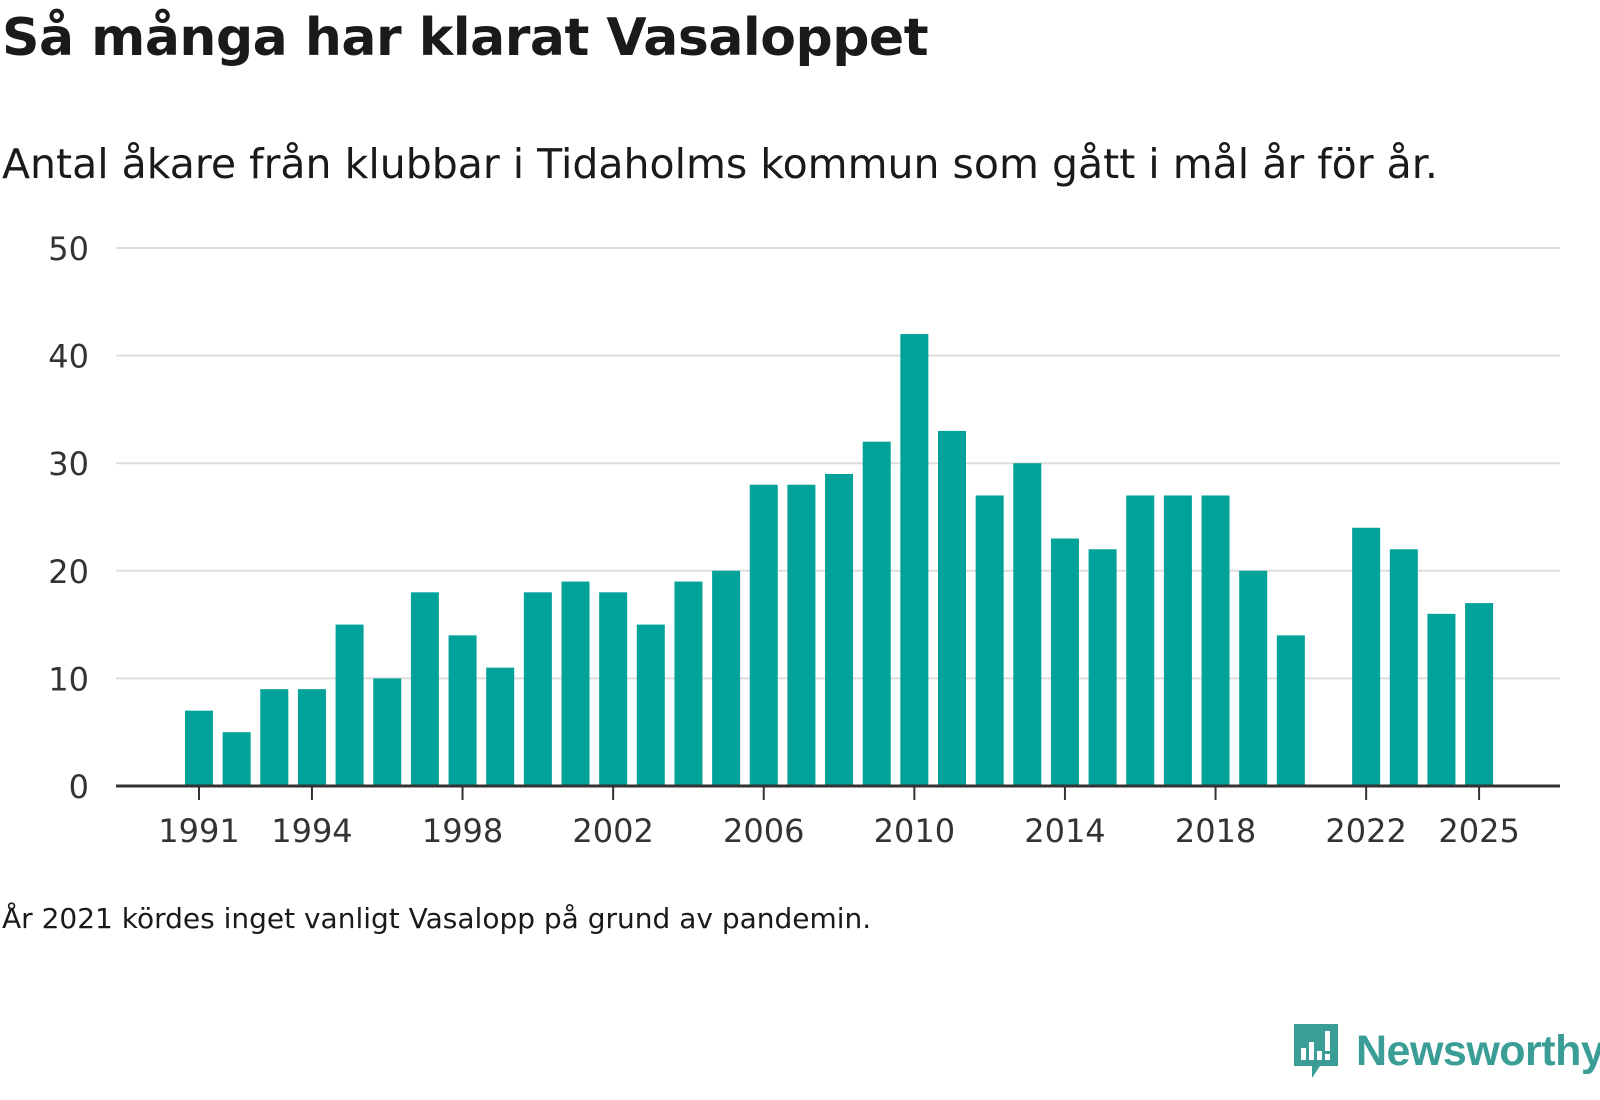  Describe the element at coordinates (68, 249) in the screenshot. I see `y-tick-label: 50` at that location.